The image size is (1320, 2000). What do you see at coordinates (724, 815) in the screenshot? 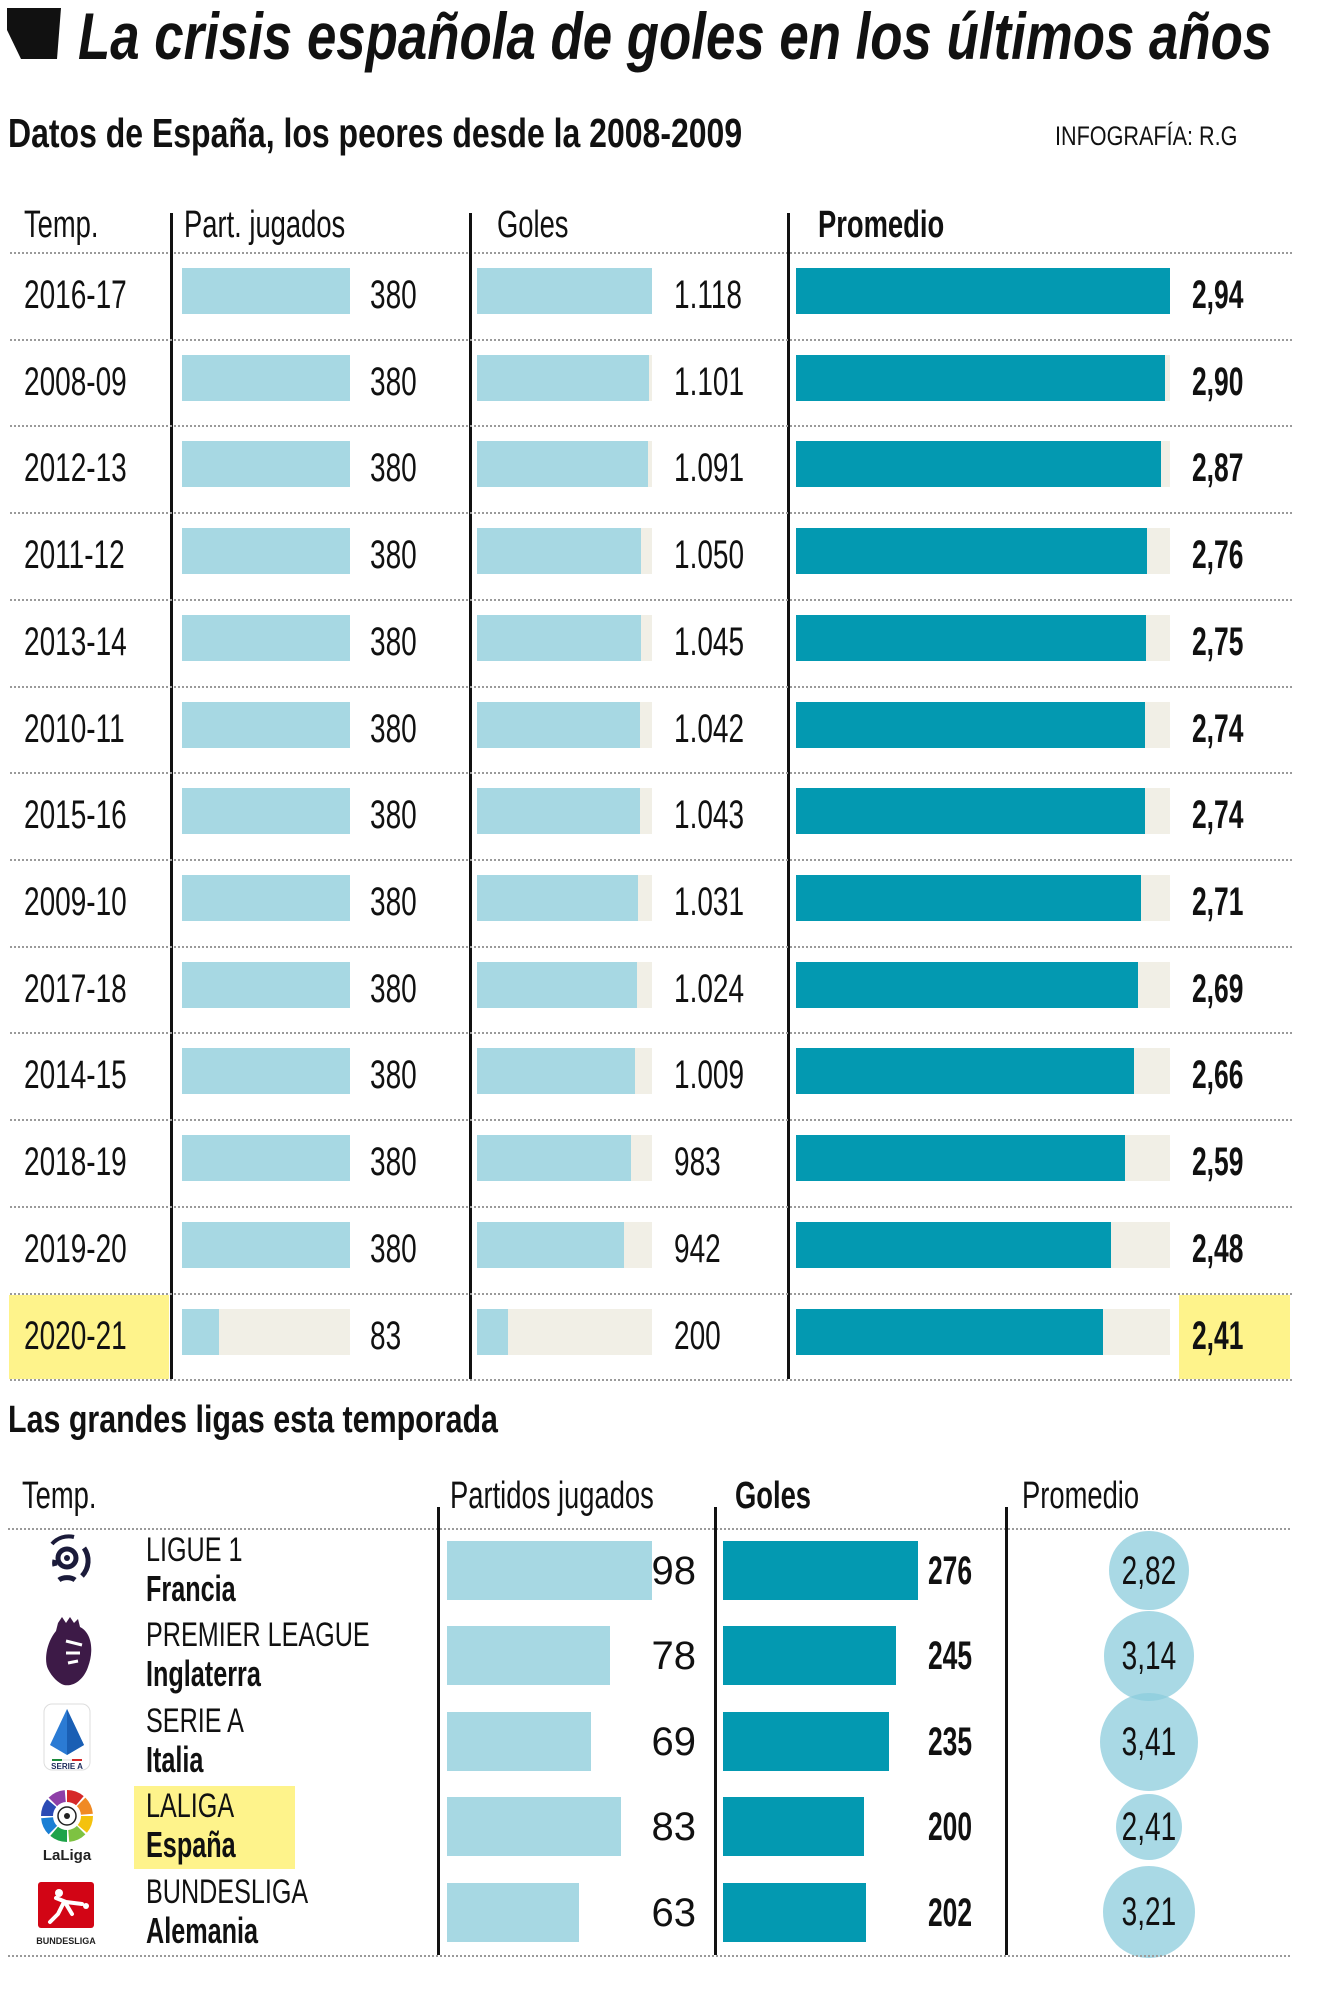
I see `goals-value: 1.043` at bounding box center [724, 815].